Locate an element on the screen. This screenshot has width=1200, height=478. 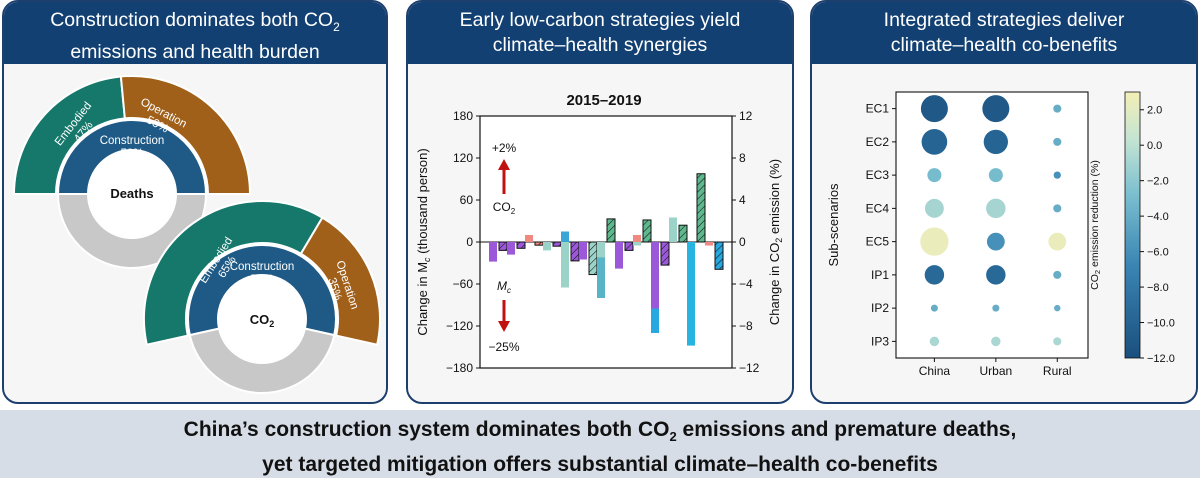
chart-title: 2015–2019 is located at coordinates (603, 100).